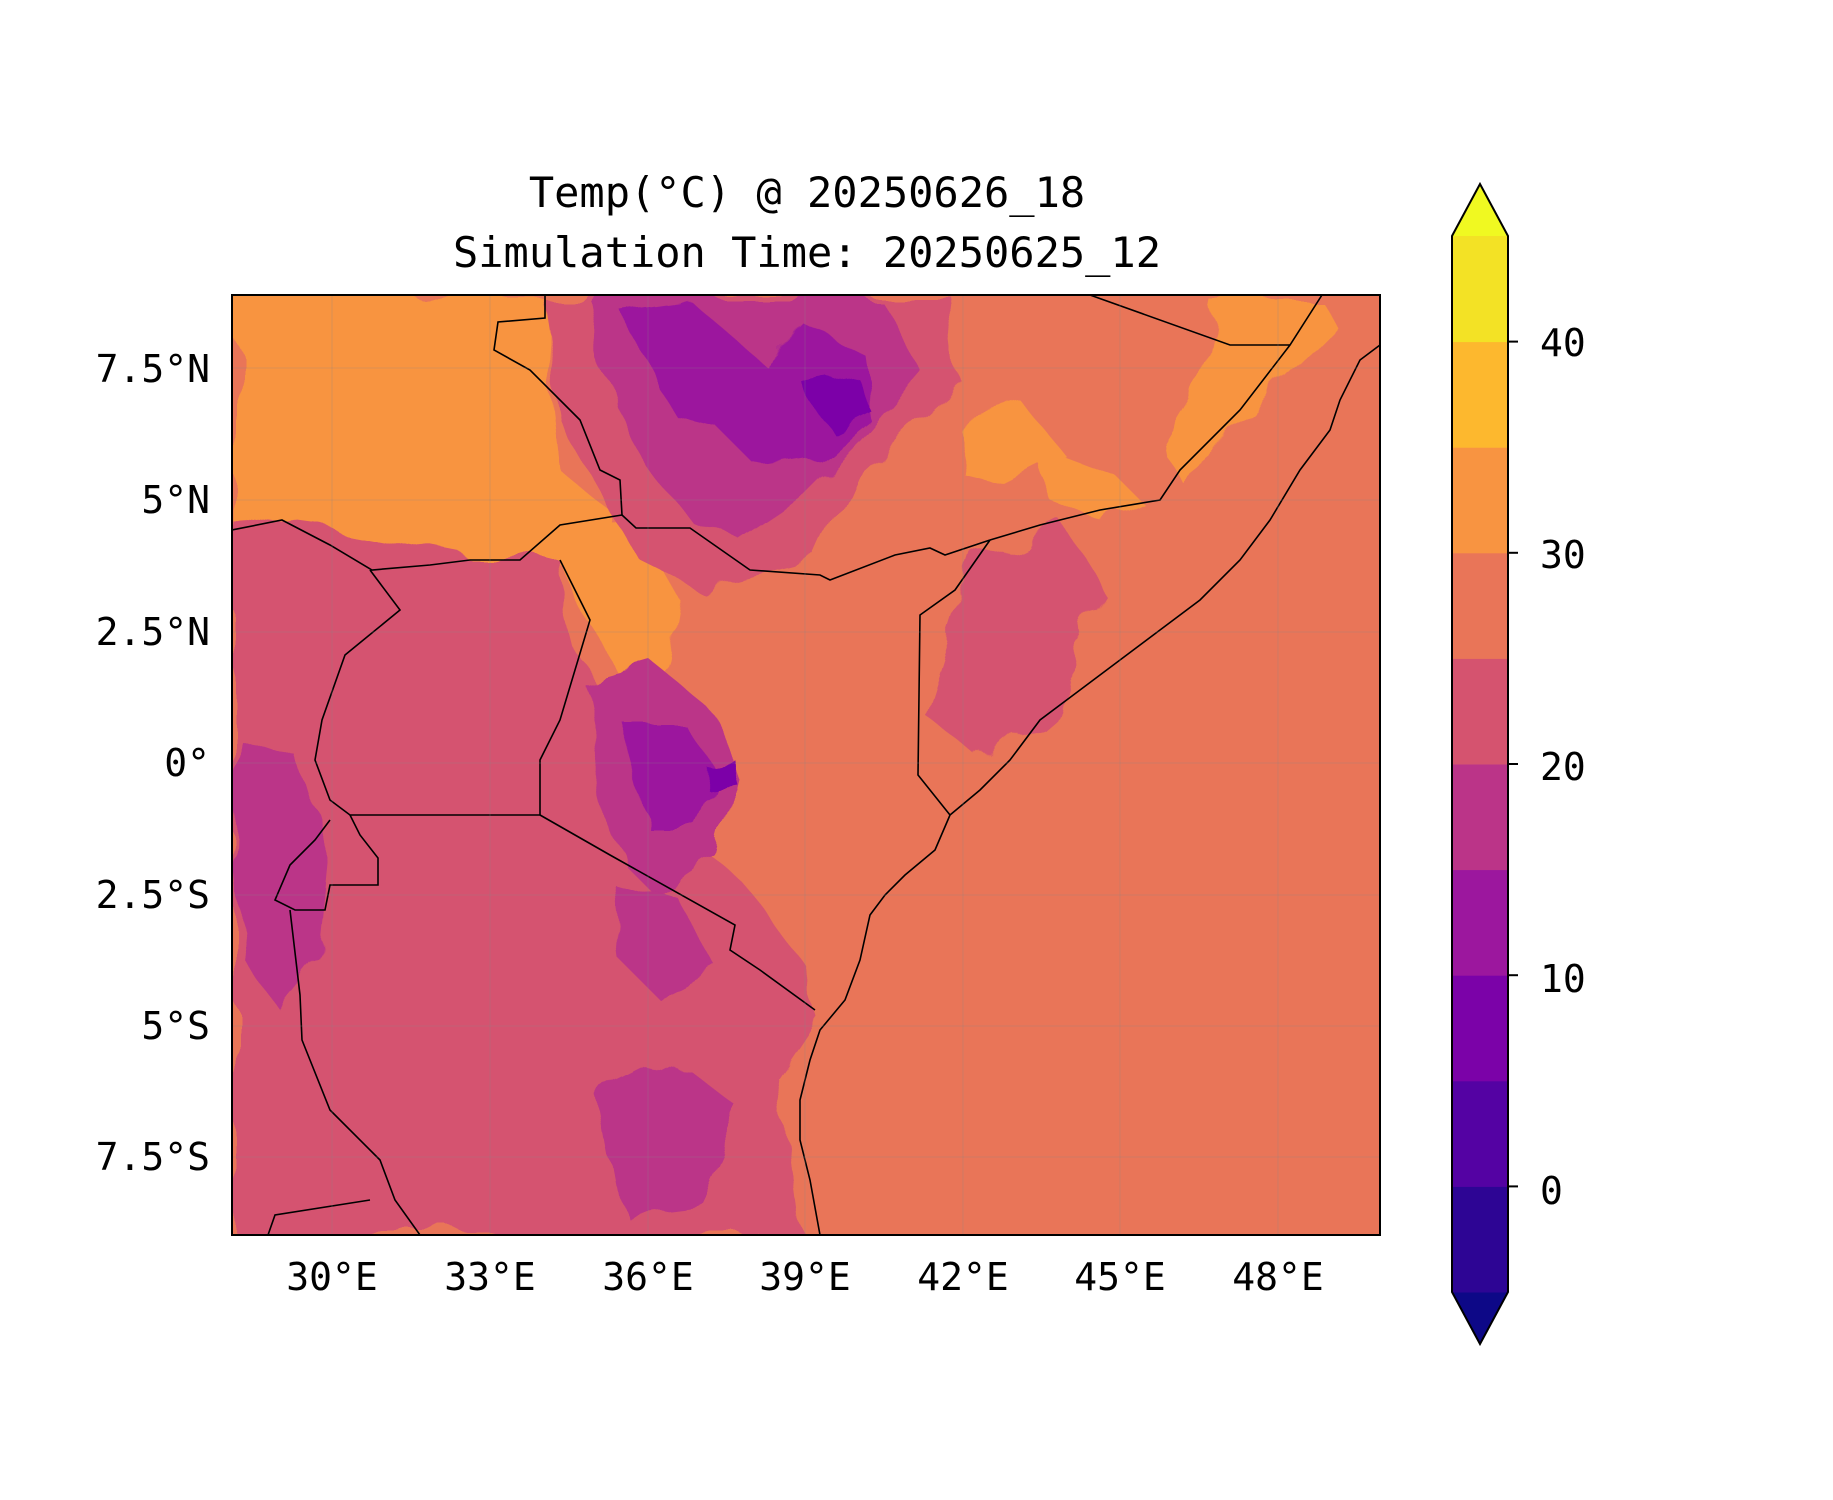  Describe the element at coordinates (355, 1072) in the screenshot. I see `border-drc-tanzania` at that location.